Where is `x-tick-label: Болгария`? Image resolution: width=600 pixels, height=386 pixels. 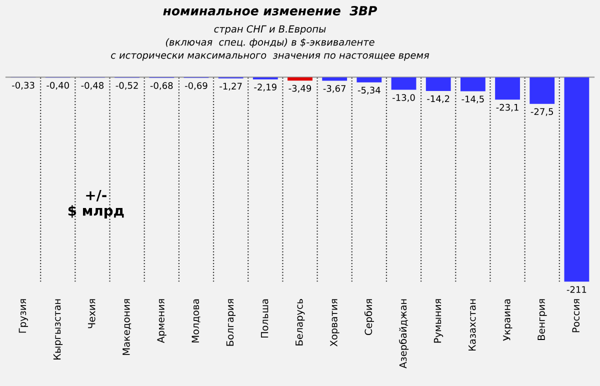
x-tick-label: Болгария is located at coordinates (231, 322).